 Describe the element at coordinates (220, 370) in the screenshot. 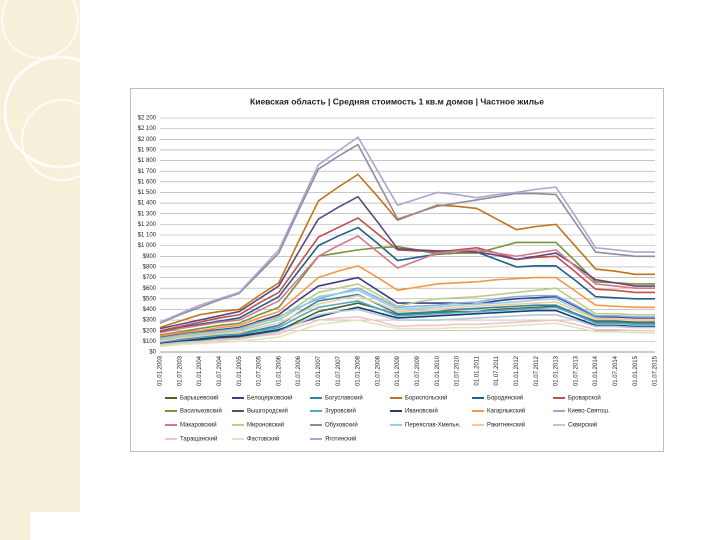

I see `x-tick-label: 01.07.2004` at that location.